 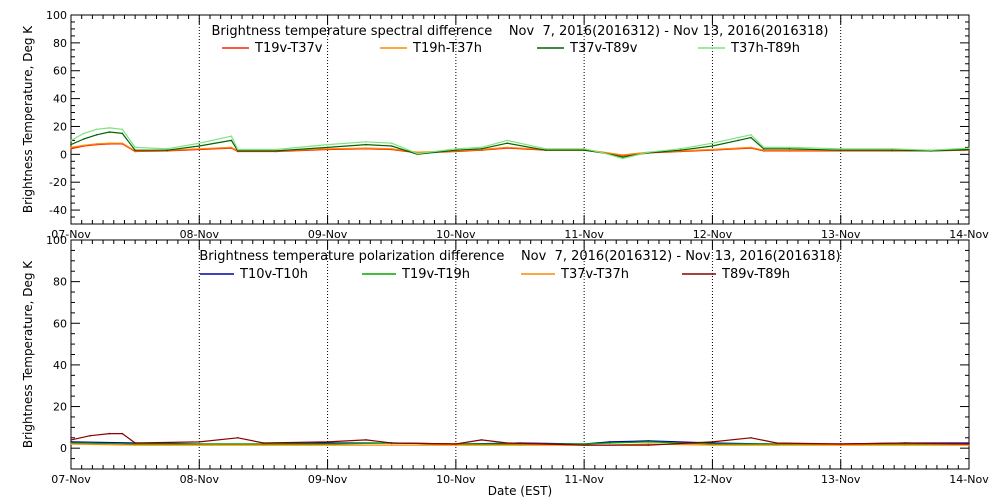 What do you see at coordinates (765, 48) in the screenshot?
I see `legend-entry: T37h-T89h` at bounding box center [765, 48].